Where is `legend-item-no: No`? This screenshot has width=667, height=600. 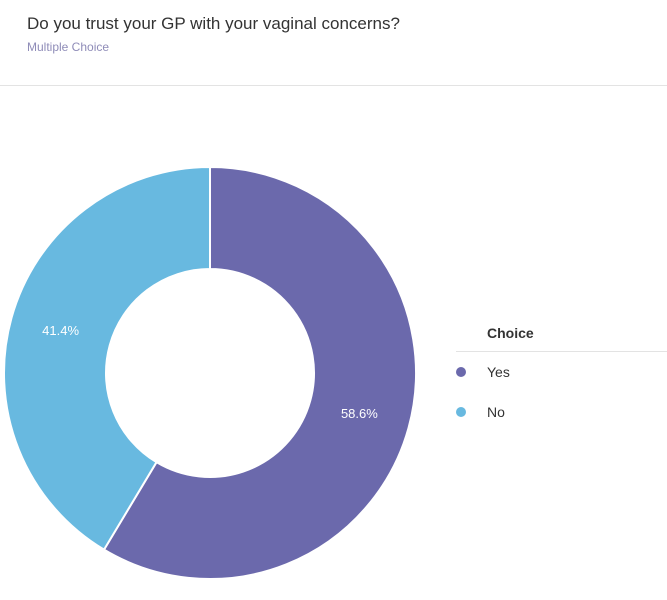 legend-item-no: No is located at coordinates (561, 412).